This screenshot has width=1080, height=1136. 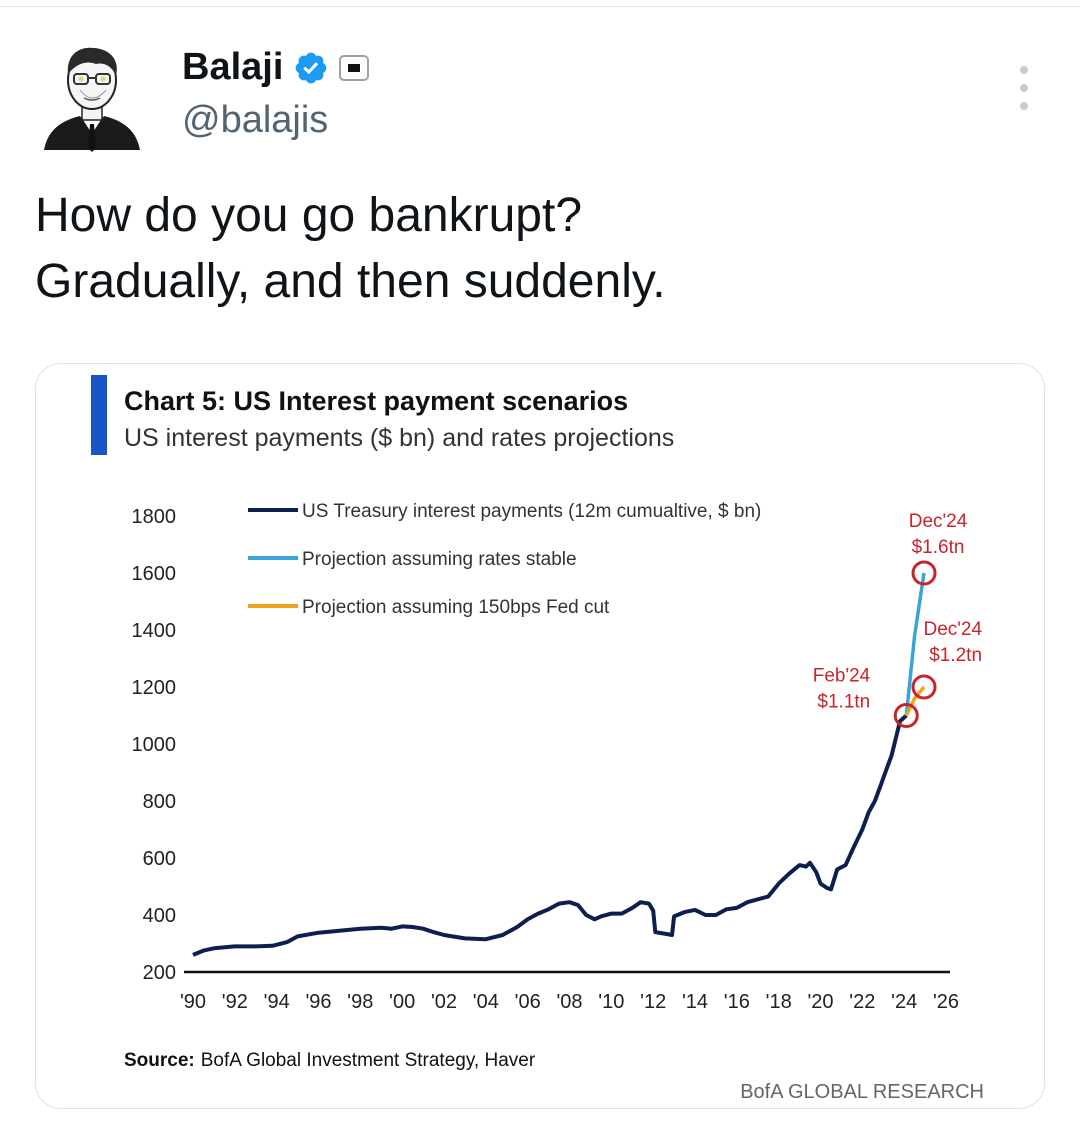 I want to click on x-tick-label: '06, so click(x=528, y=1002).